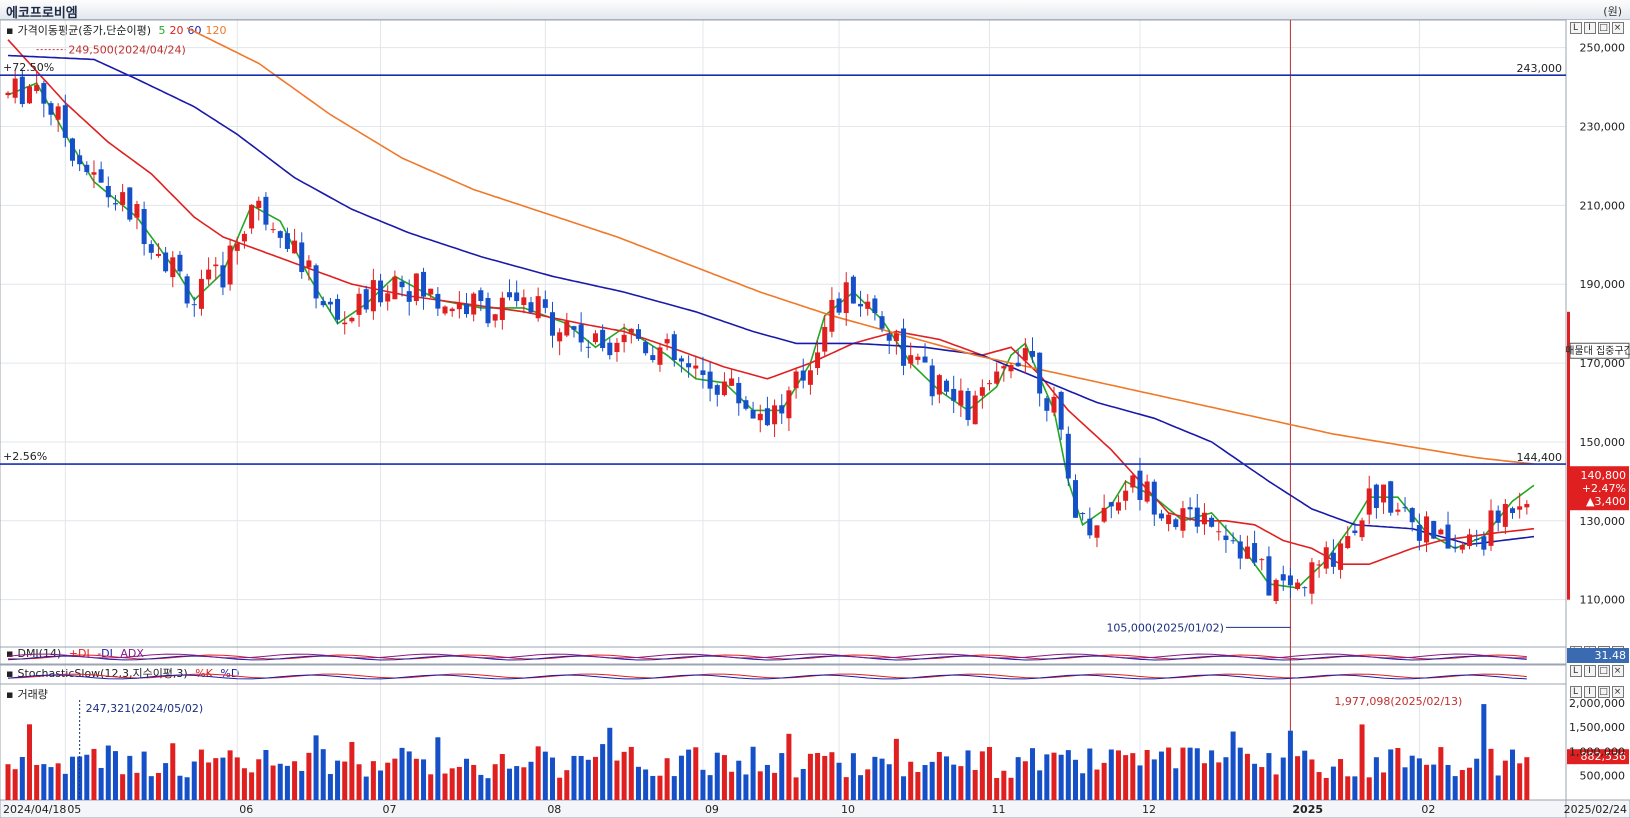  Describe the element at coordinates (29, 694) in the screenshot. I see `volume-pane-legend: ▪ 거래량` at that location.